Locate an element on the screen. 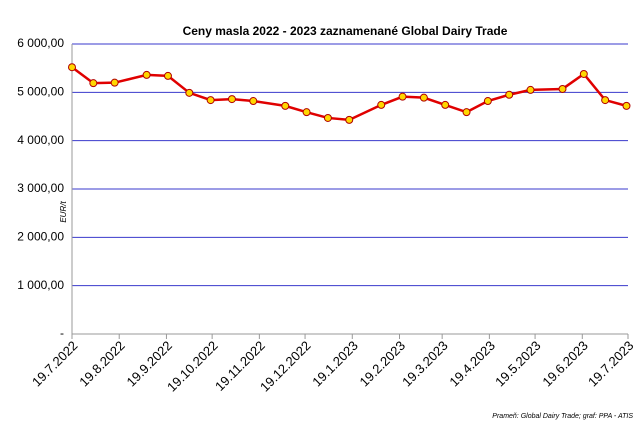 This screenshot has width=635, height=422. x-tick-label: 19.7.2022 is located at coordinates (55, 364).